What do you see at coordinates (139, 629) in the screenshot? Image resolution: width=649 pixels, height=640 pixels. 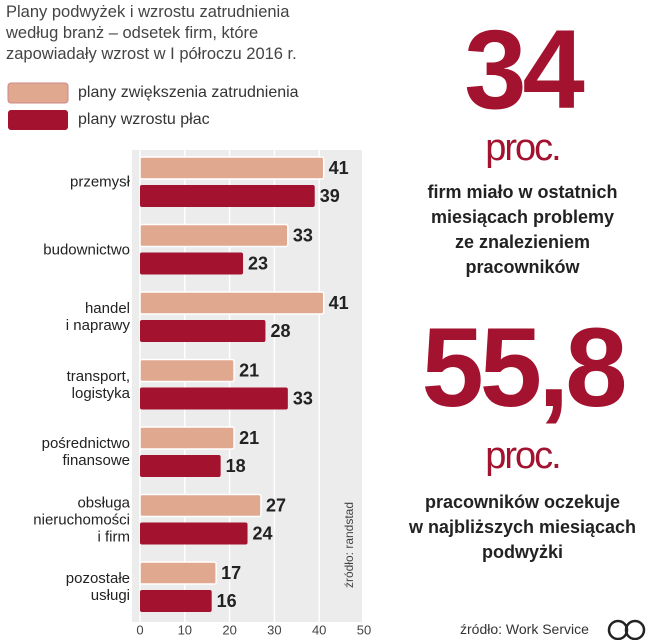 I see `x-tick-label: 0` at bounding box center [139, 629].